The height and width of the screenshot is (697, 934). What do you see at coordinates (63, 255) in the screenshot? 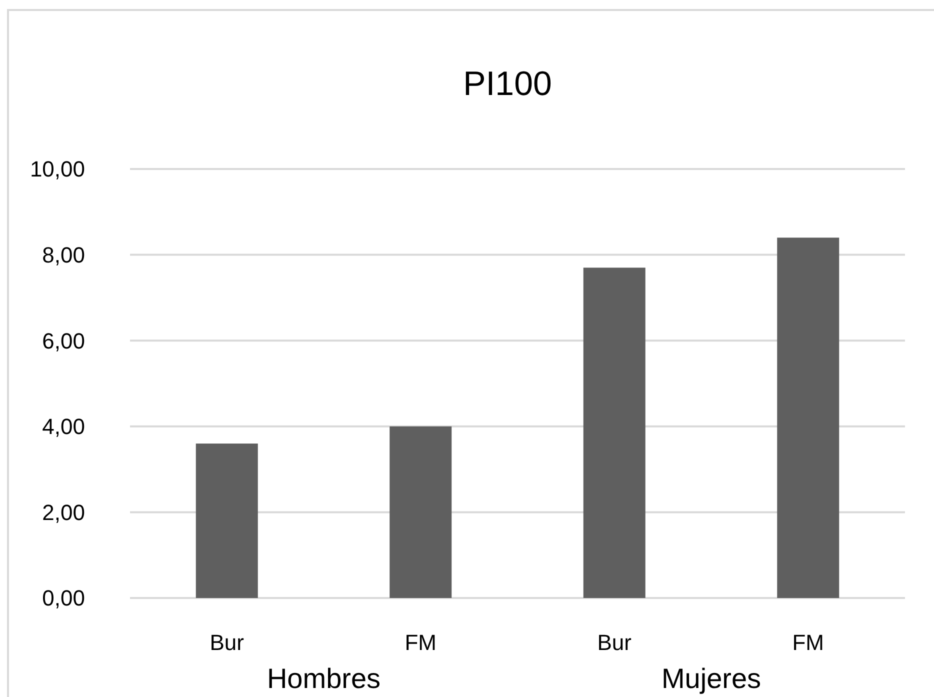
I see `y-tick-label: 8,00` at bounding box center [63, 255].